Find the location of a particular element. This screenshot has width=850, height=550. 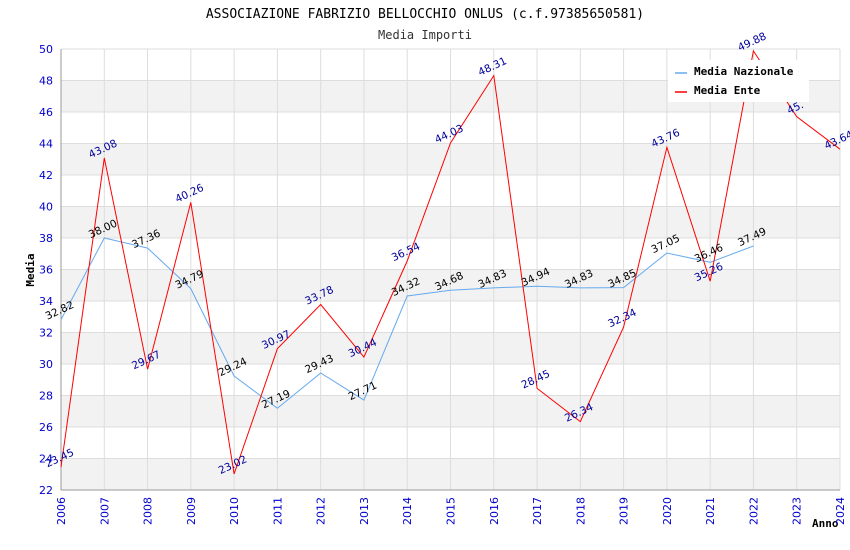

y-tick-label: 48 is located at coordinates (46, 81).